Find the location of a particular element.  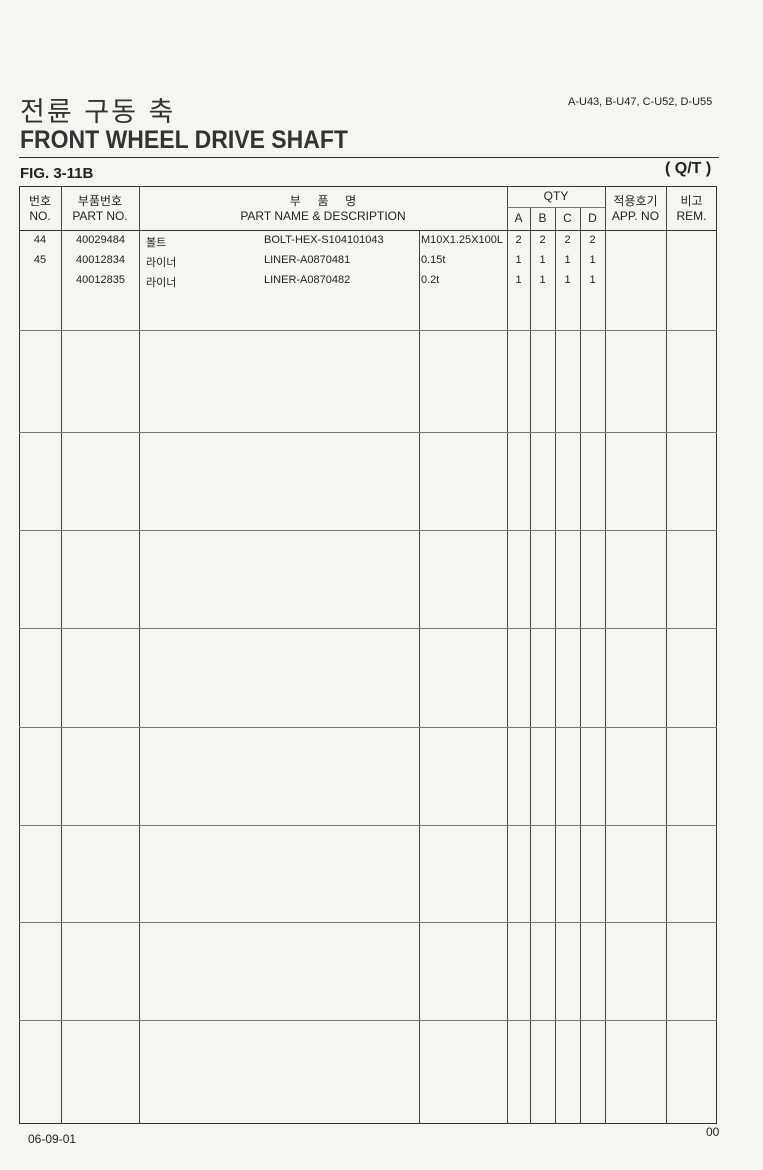

header-qty: QTY is located at coordinates (556, 196).